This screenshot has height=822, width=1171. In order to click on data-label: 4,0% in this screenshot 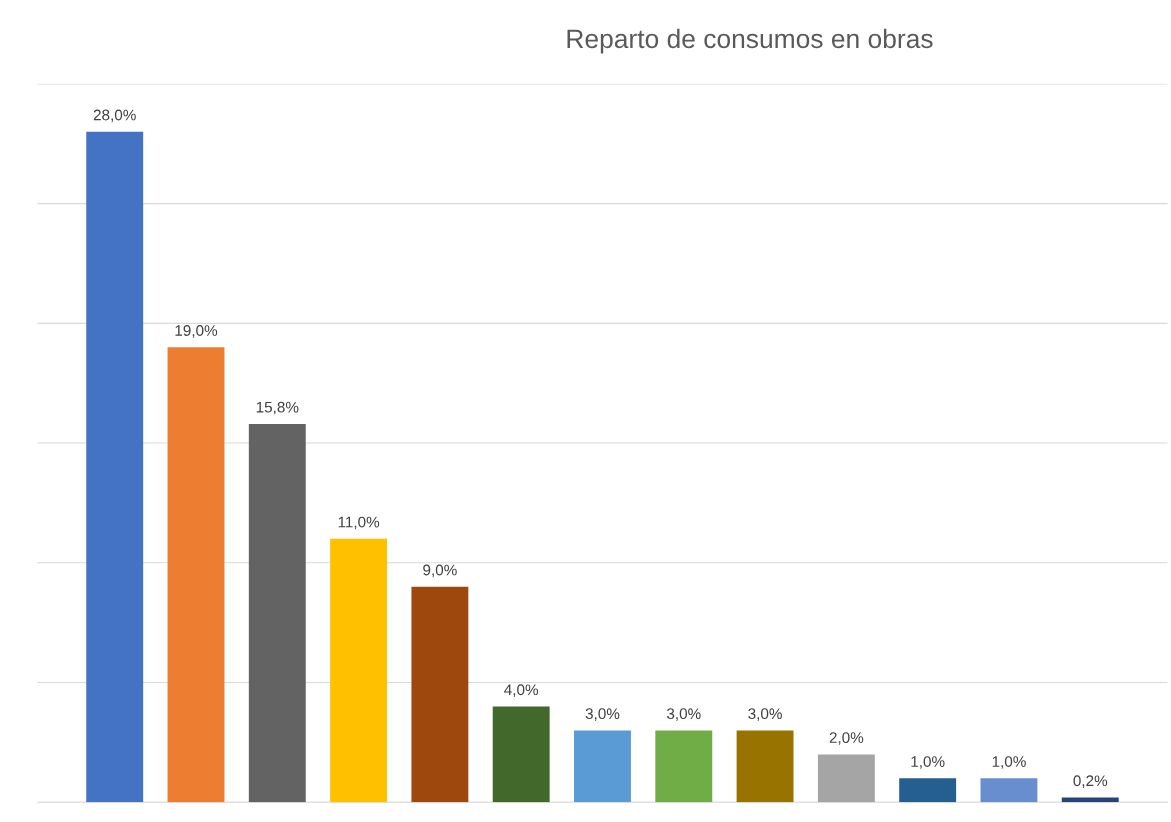, I will do `click(521, 690)`.